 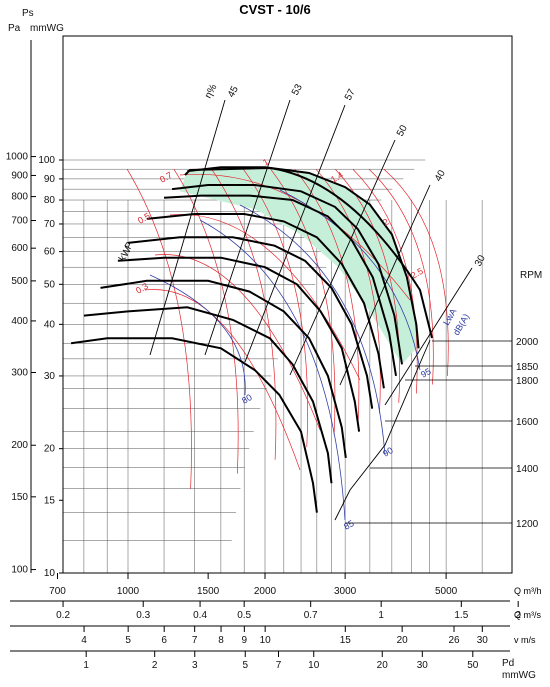 What do you see at coordinates (47, 28) in the screenshot?
I see `mm-axis-unit: mmWG` at bounding box center [47, 28].